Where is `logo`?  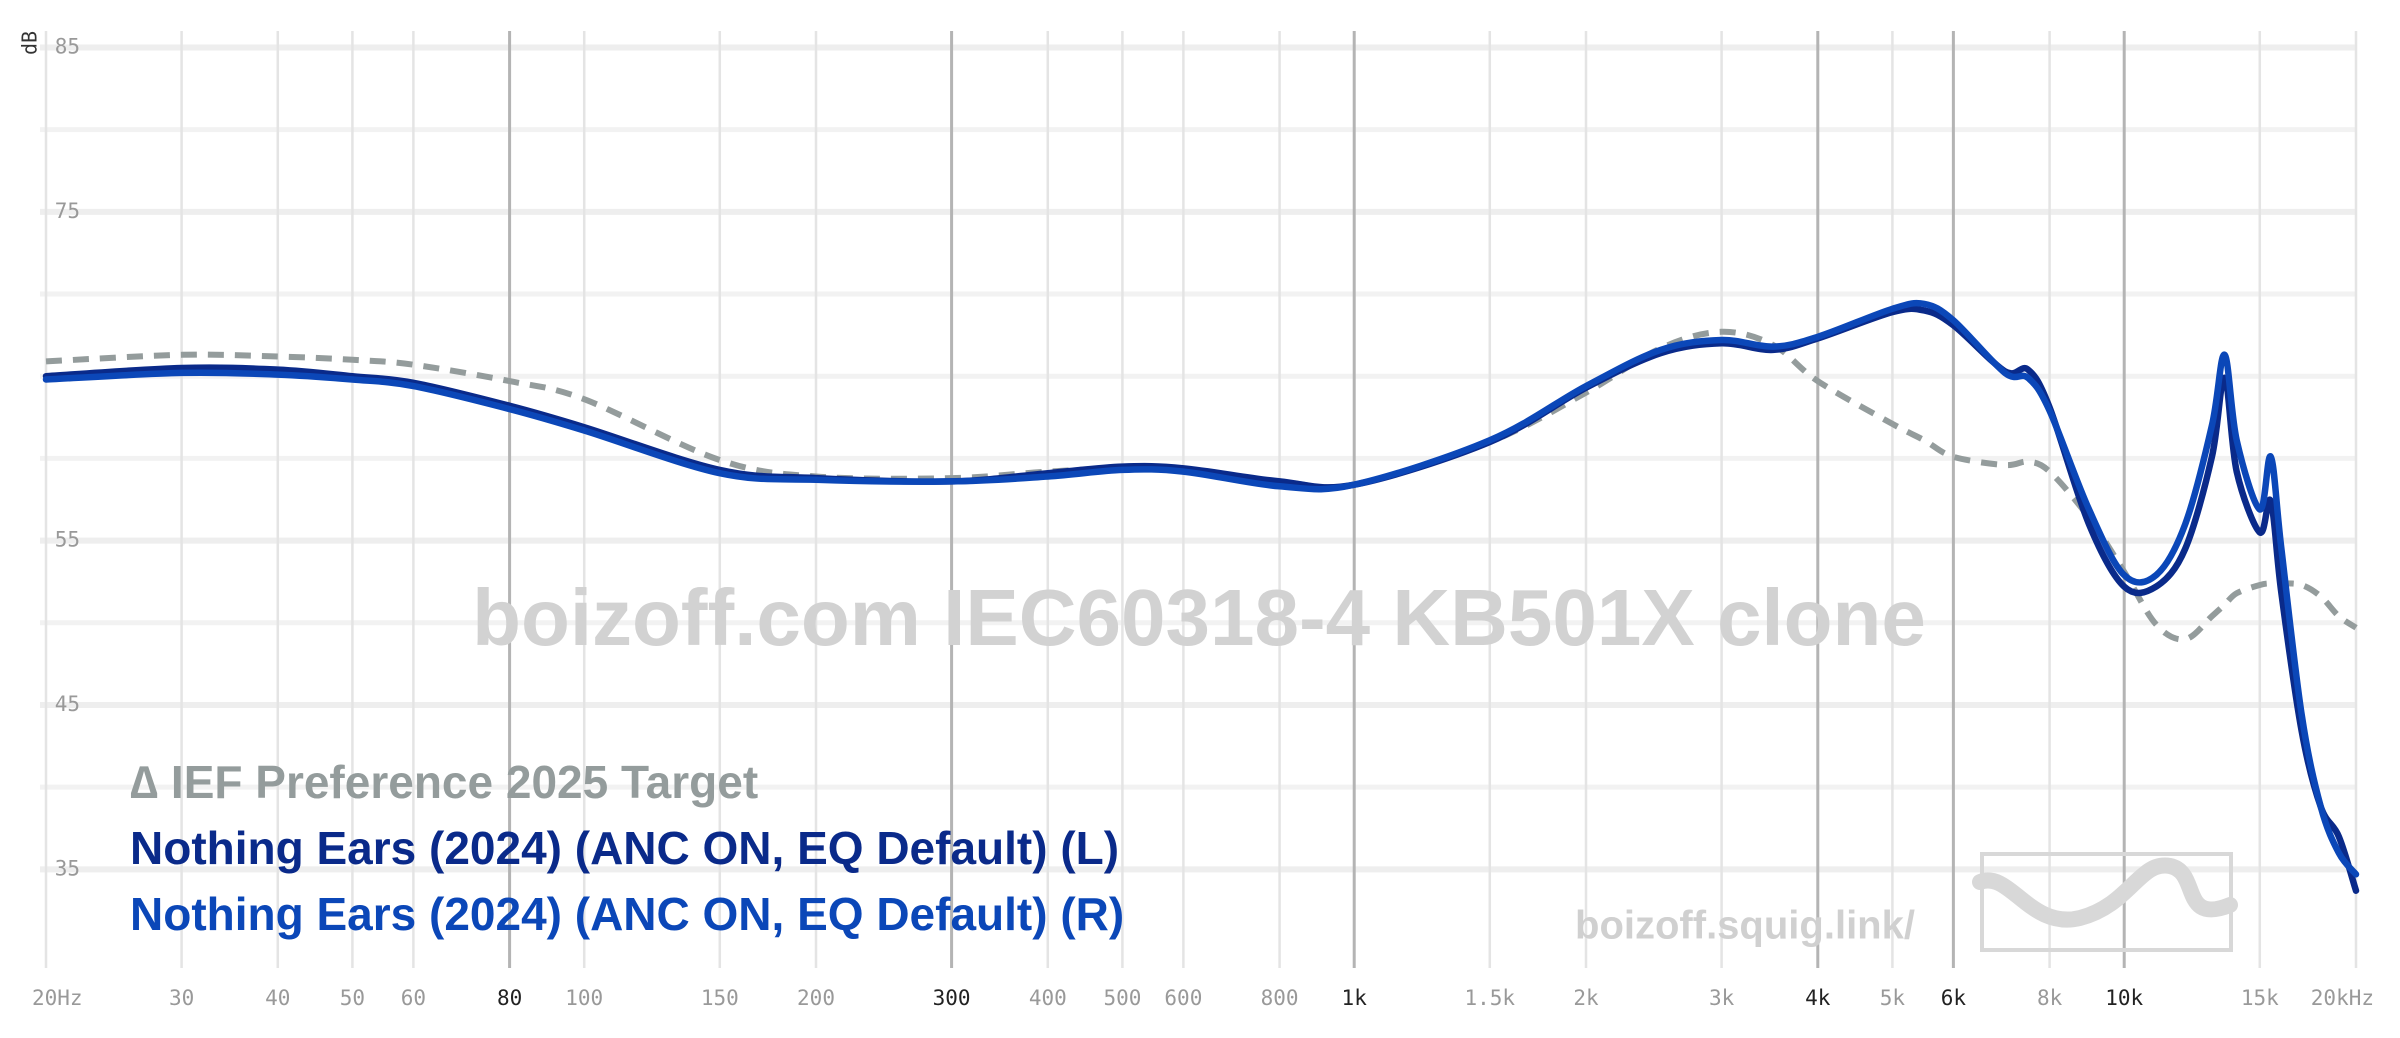 logo is located at coordinates (2105, 902).